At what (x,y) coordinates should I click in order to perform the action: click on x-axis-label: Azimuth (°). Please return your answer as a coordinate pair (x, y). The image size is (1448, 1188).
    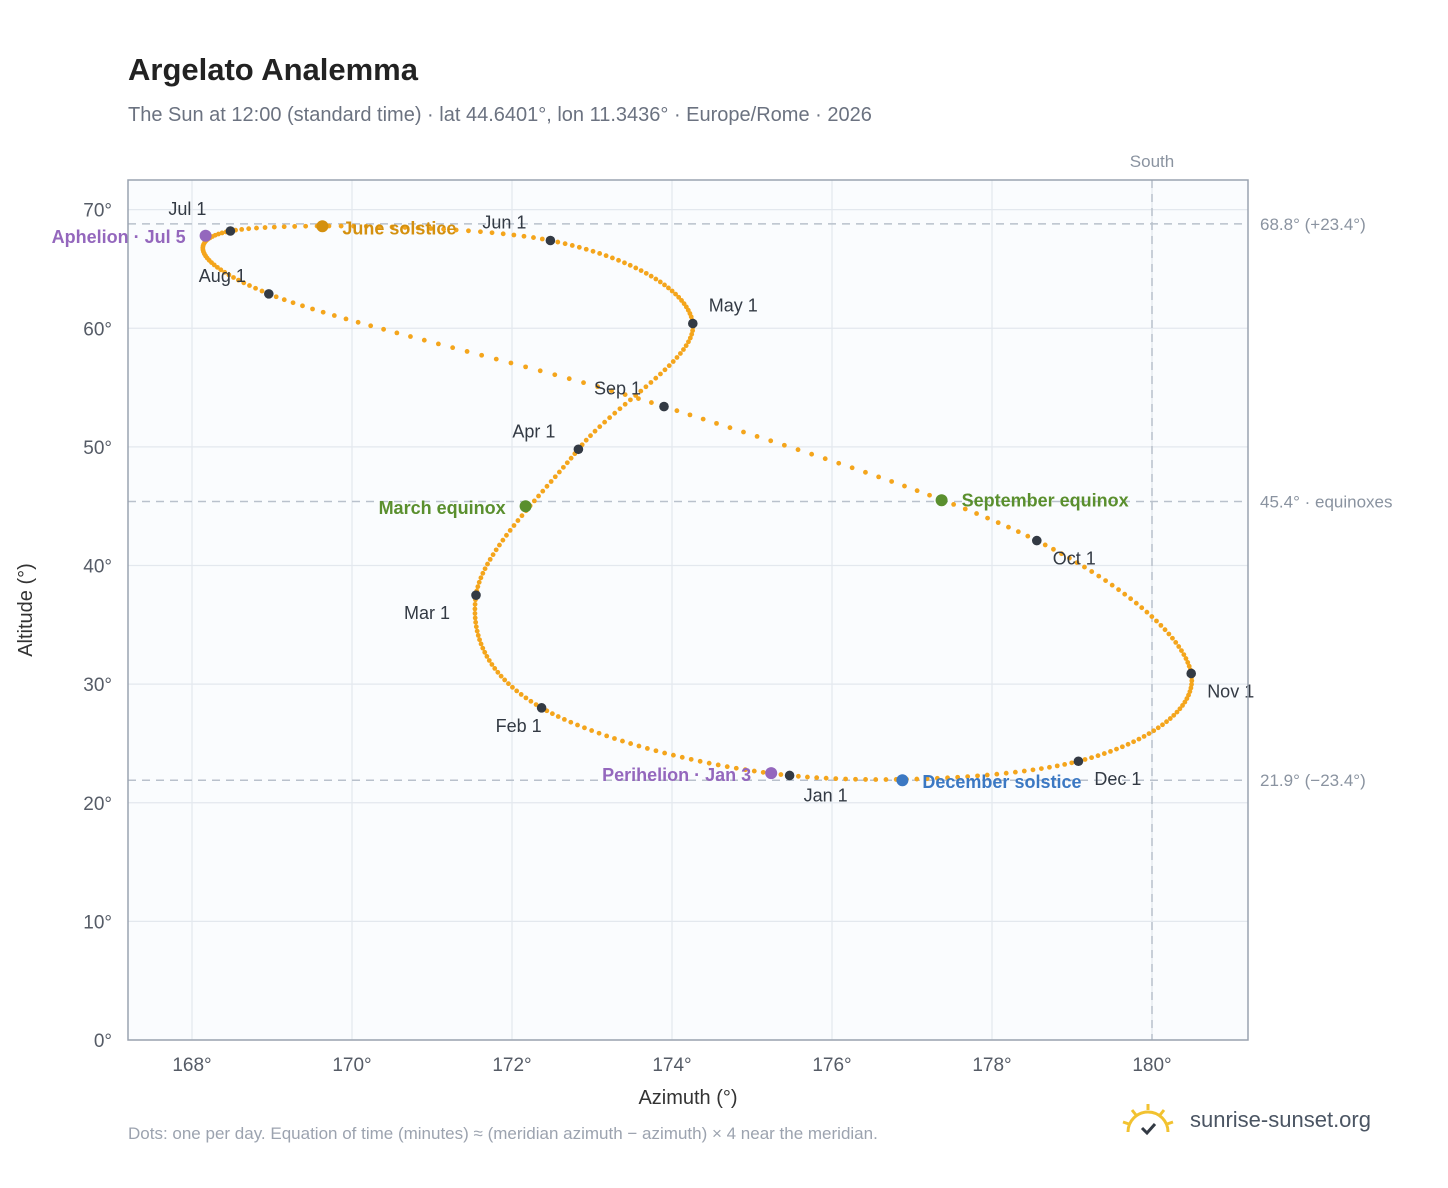
    Looking at the image, I should click on (687, 1098).